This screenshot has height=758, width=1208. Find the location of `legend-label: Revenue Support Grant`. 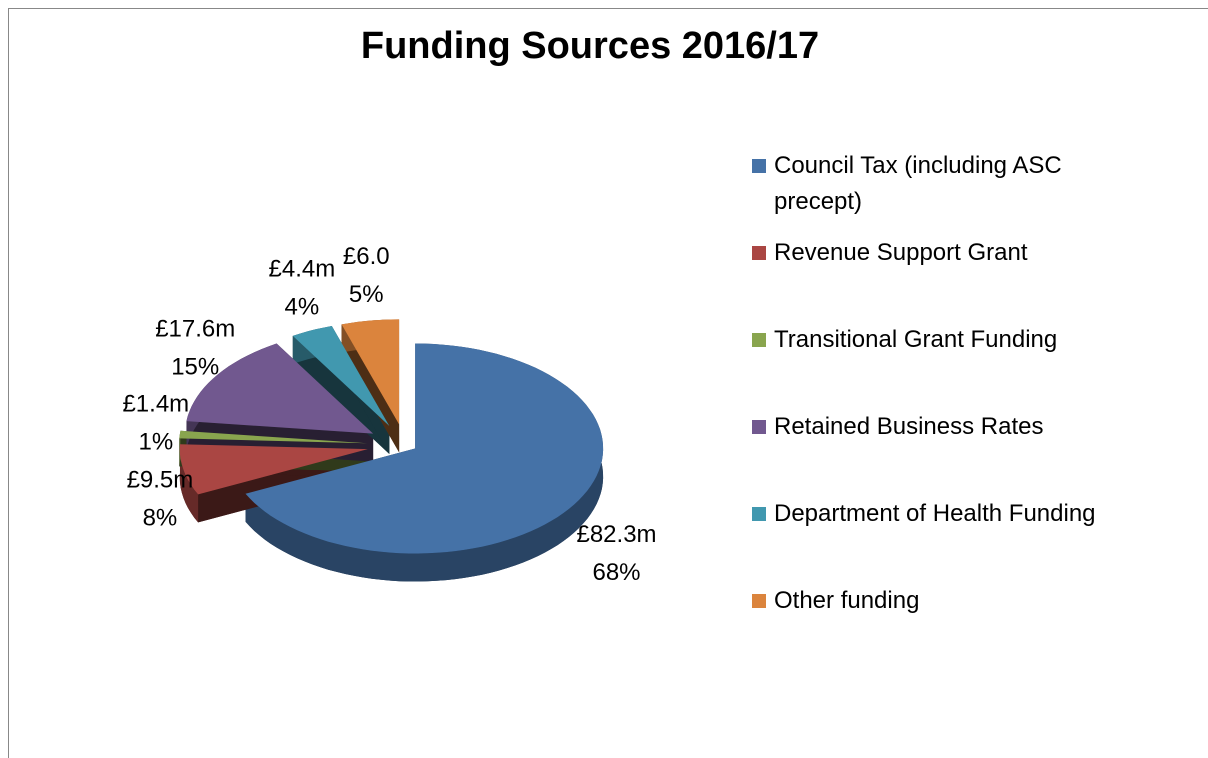

legend-label: Revenue Support Grant is located at coordinates (901, 252).